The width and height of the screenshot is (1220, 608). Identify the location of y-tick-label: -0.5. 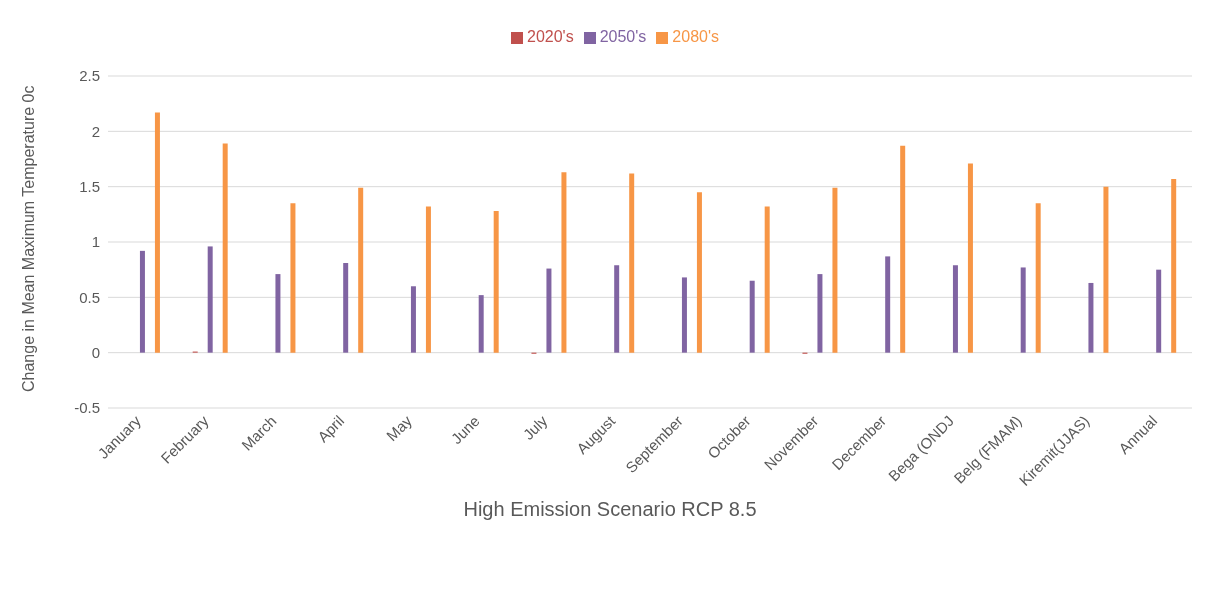
(87, 408).